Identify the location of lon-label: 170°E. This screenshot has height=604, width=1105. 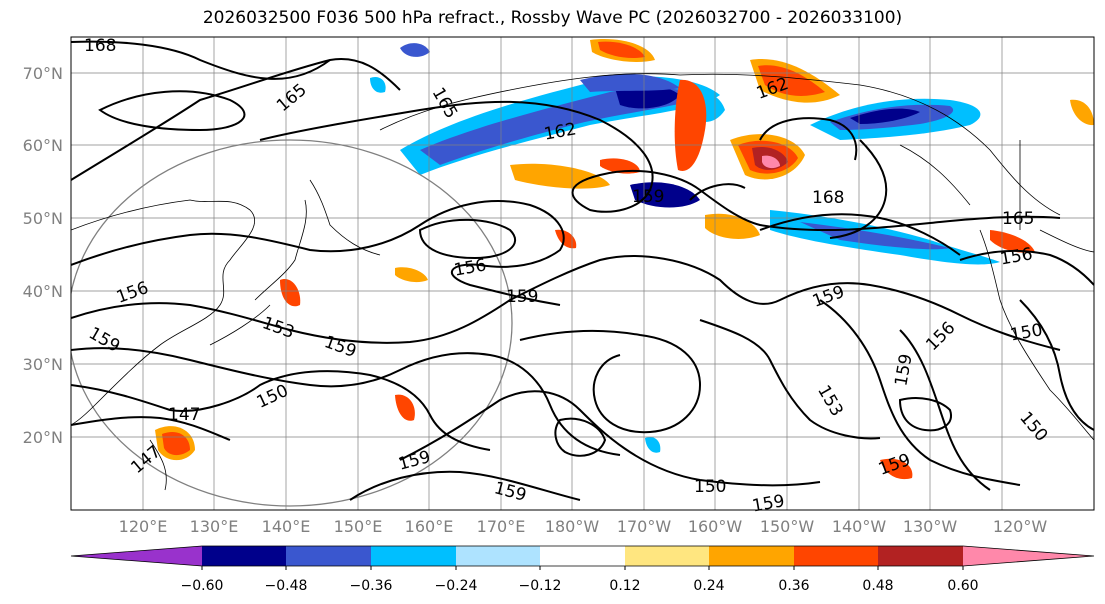
(501, 526).